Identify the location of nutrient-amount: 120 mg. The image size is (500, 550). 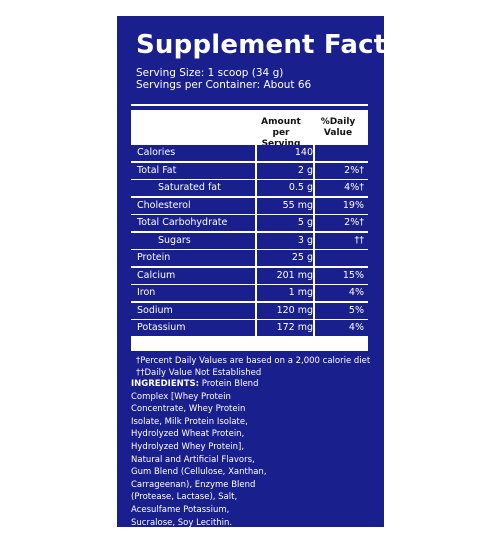
(294, 310).